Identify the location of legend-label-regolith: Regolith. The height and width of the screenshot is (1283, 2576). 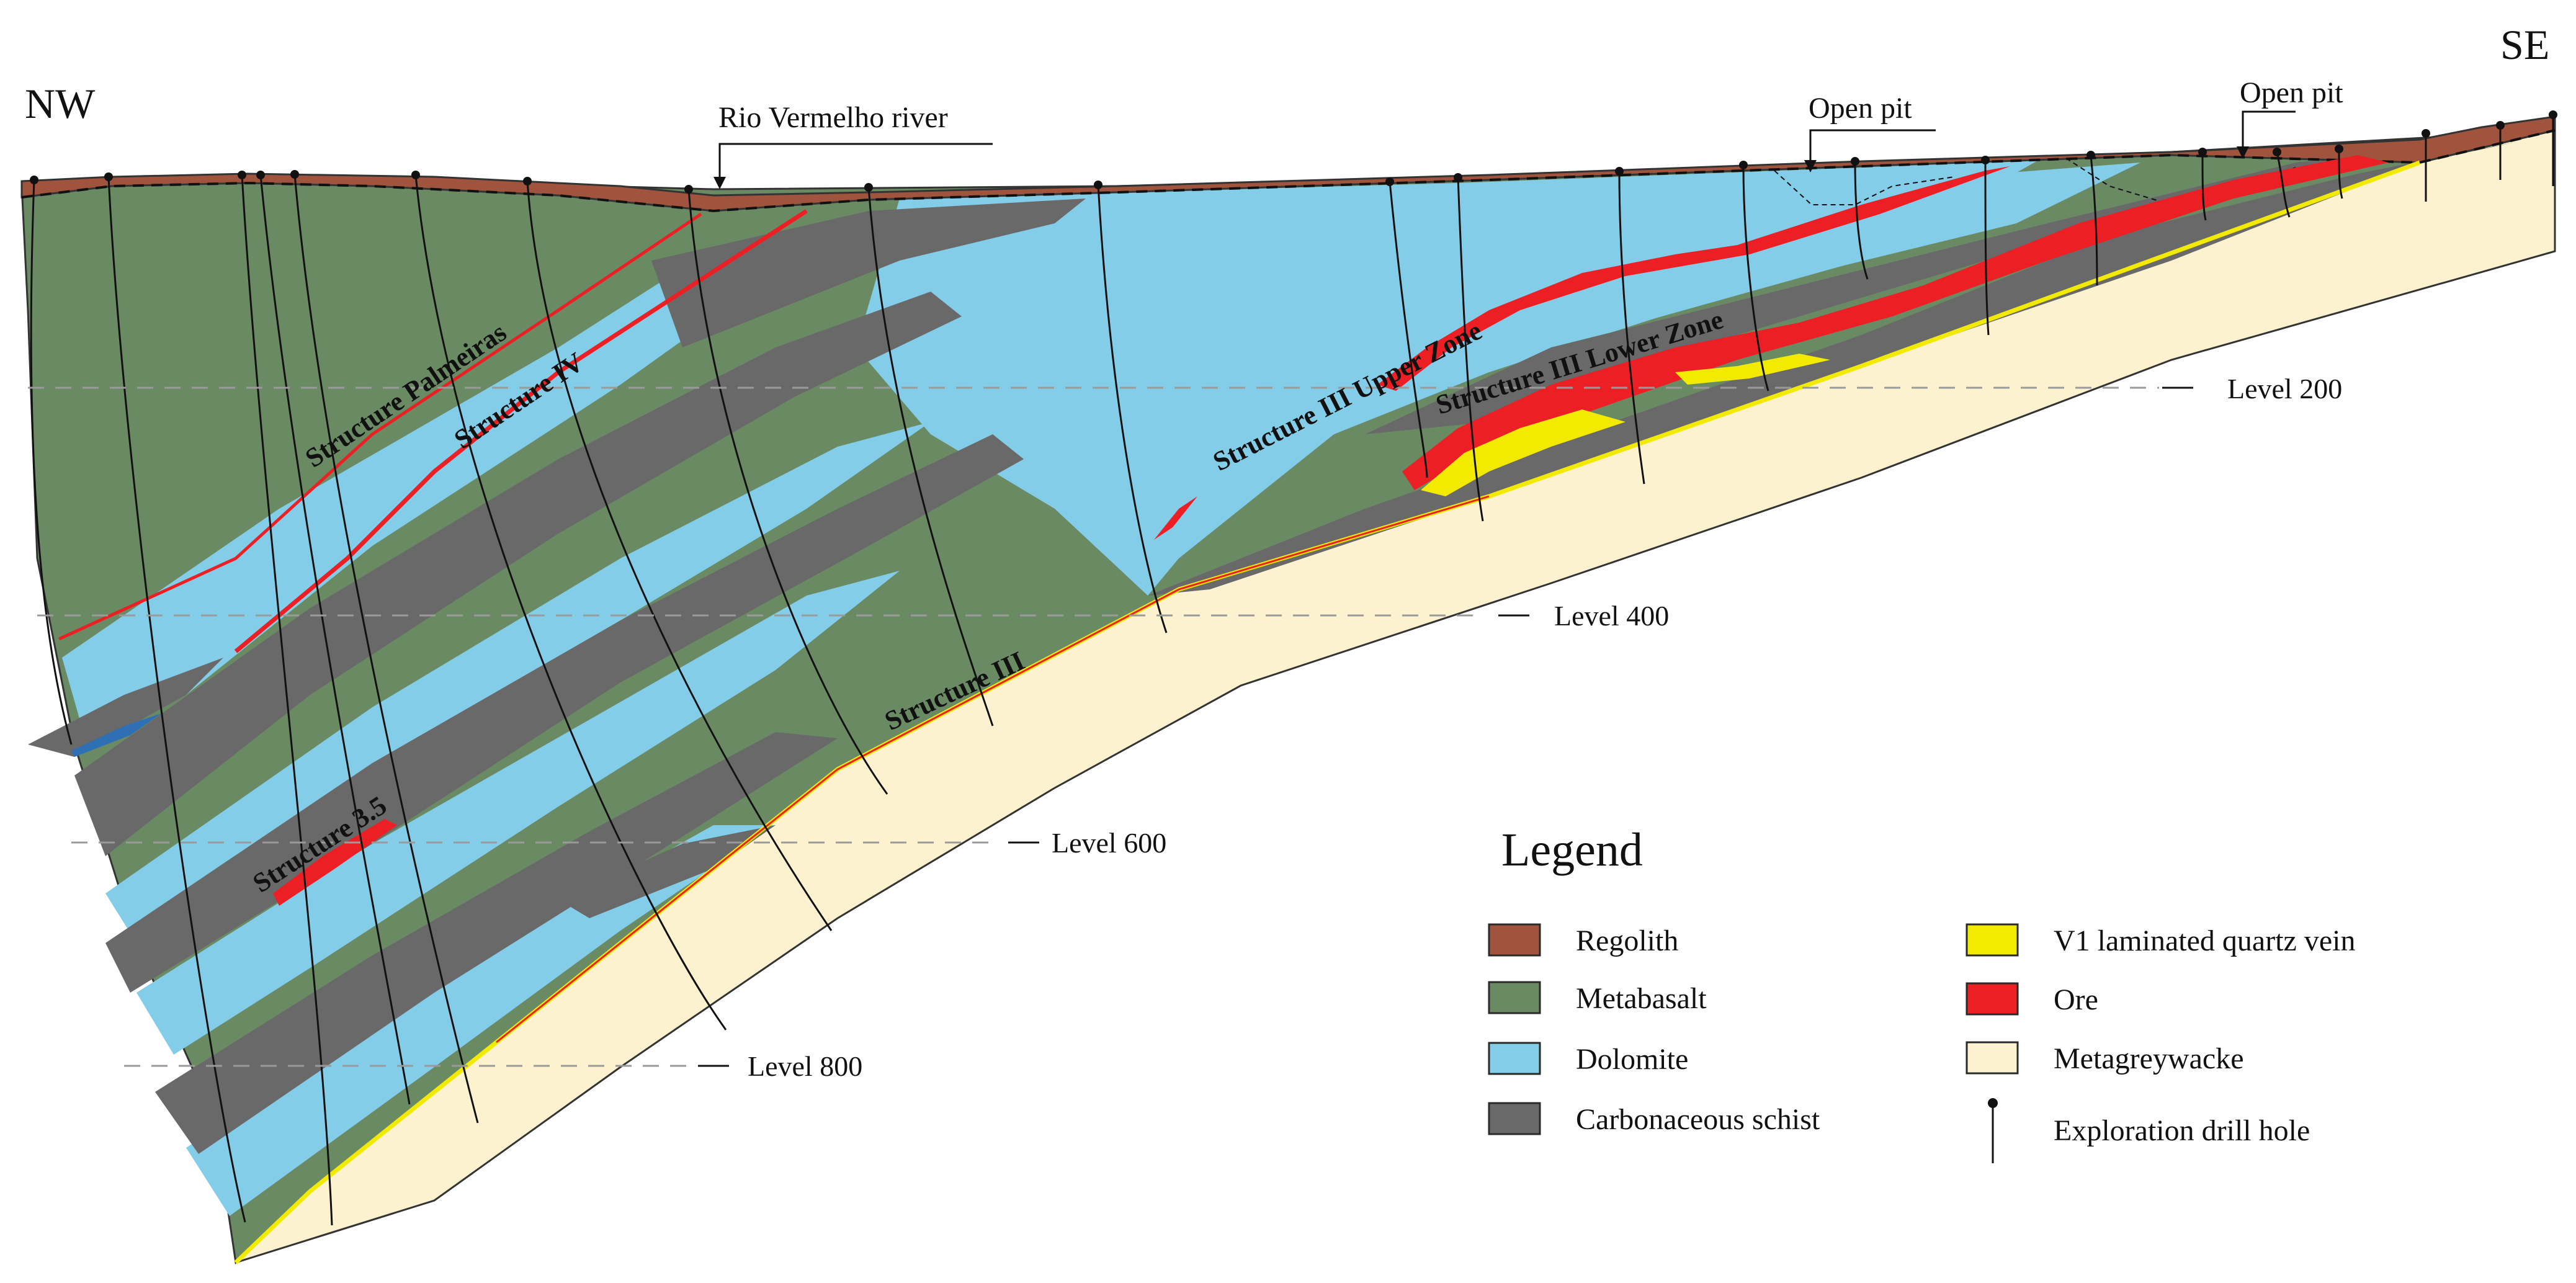
(1627, 940).